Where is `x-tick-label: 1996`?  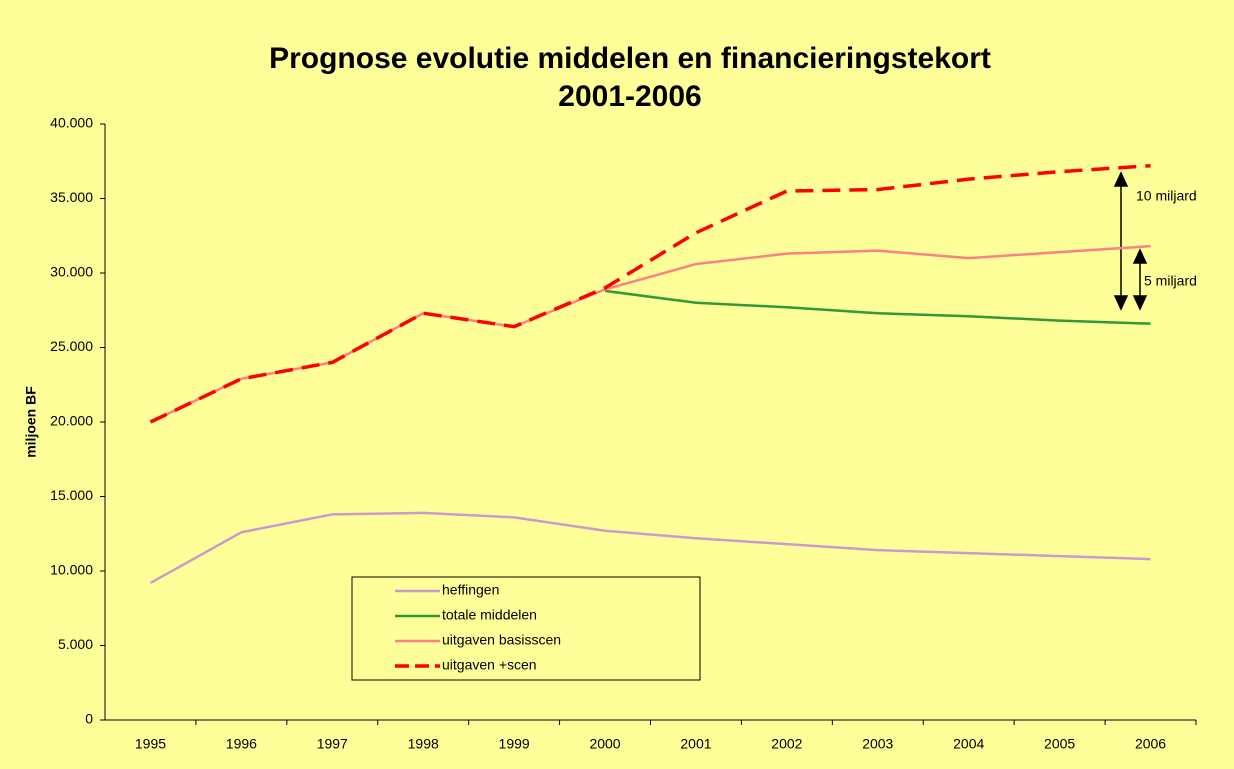
x-tick-label: 1996 is located at coordinates (241, 744).